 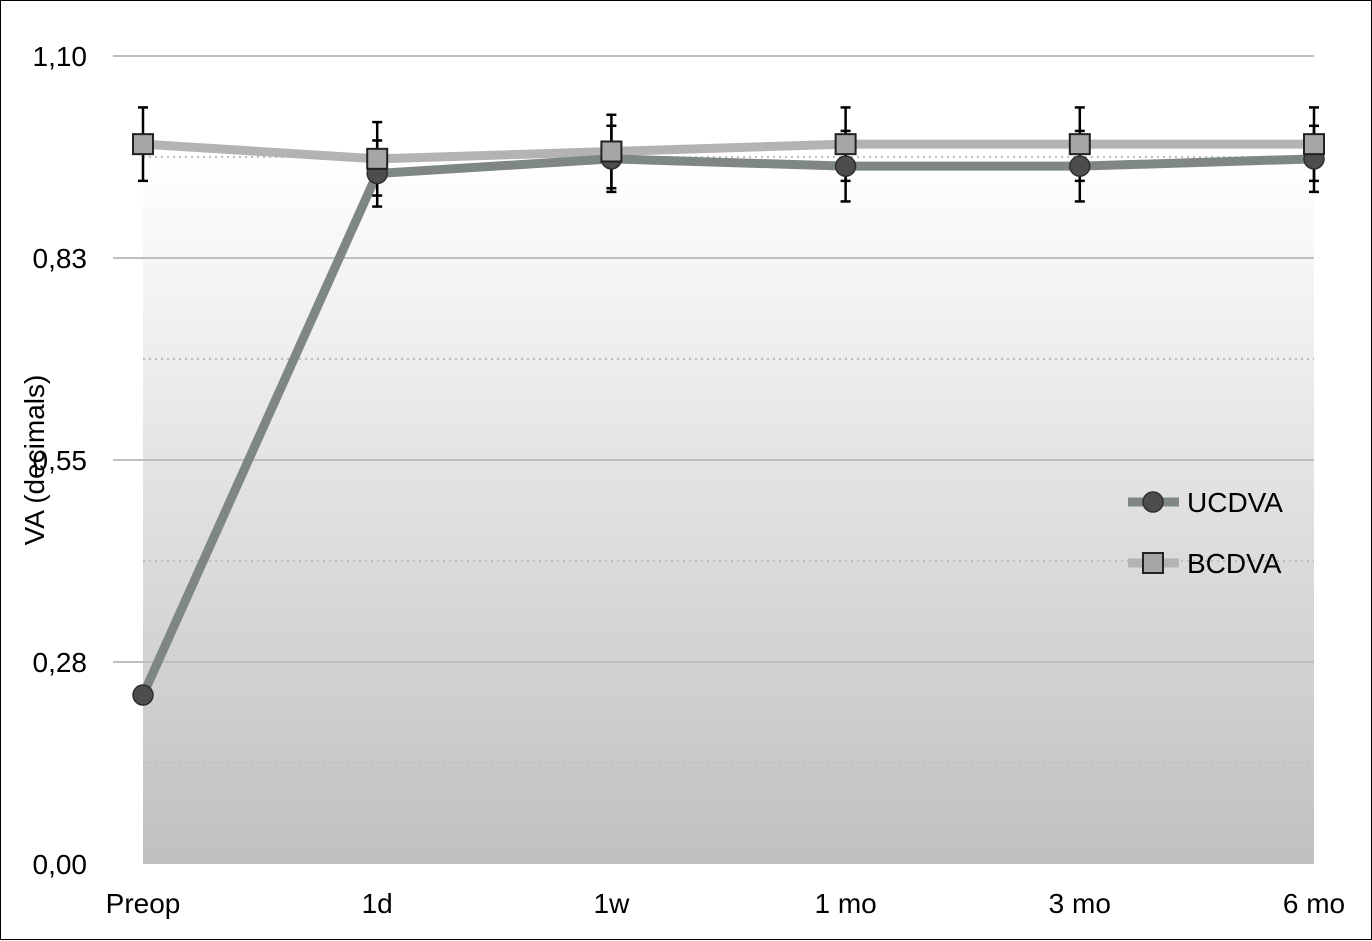 I want to click on legend-marker-bcdva, so click(x=1153, y=563).